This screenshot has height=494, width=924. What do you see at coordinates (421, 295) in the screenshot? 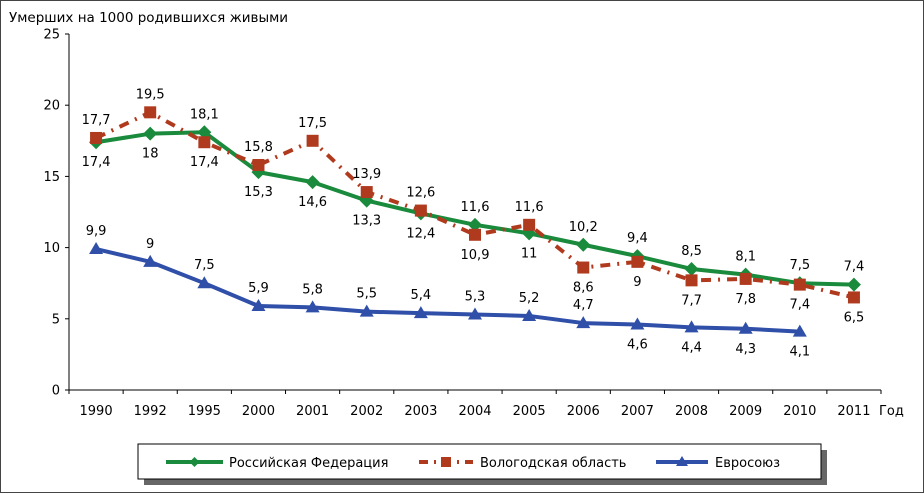
I see `data-label: 5,4` at bounding box center [421, 295].